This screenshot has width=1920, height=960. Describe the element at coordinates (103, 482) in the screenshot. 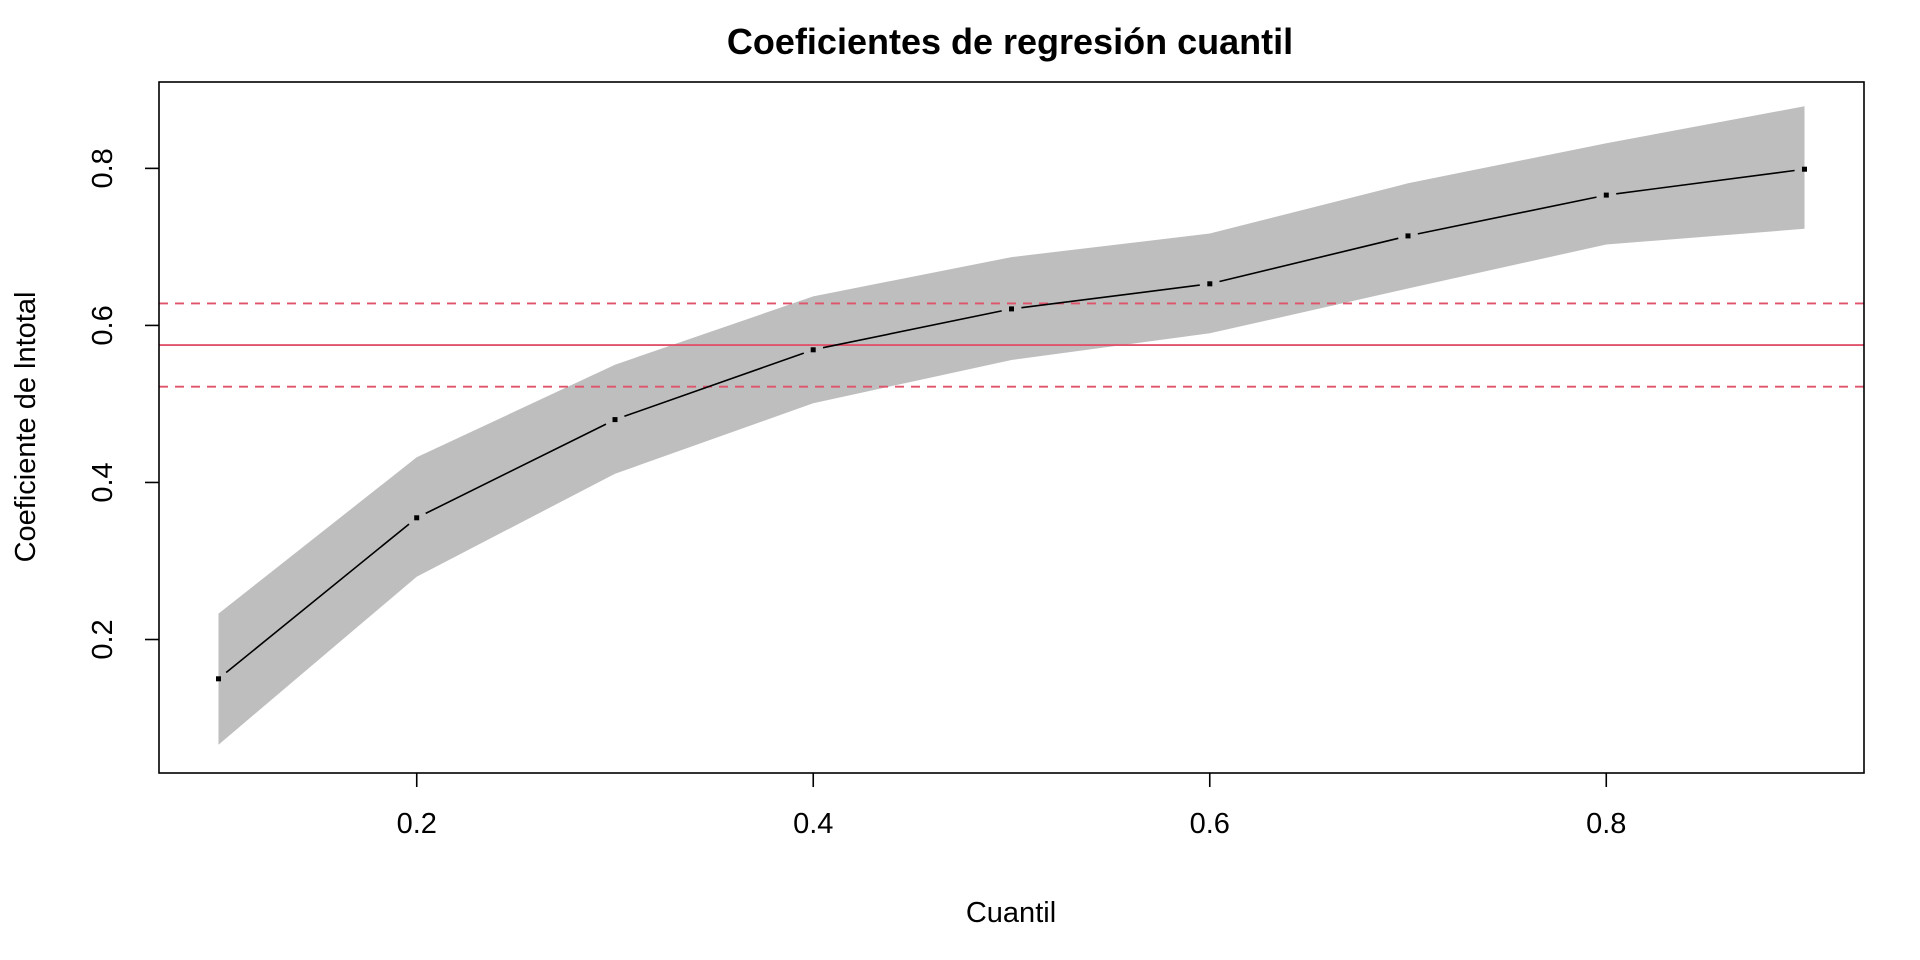

I see `y-tick-label: 0.4` at that location.